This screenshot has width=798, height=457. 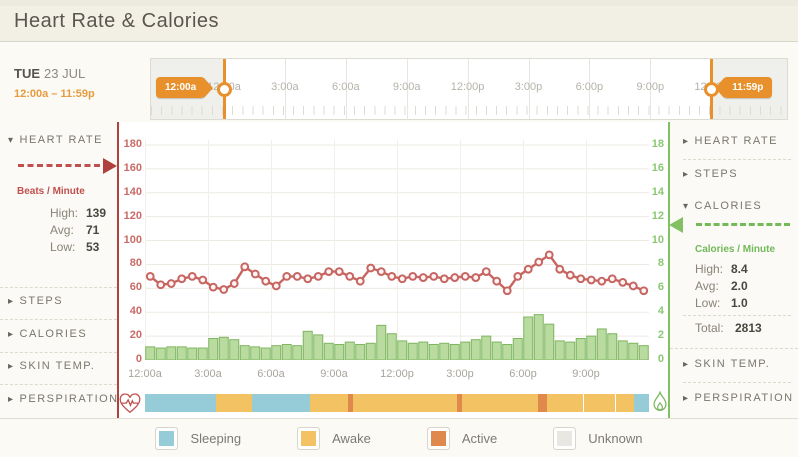 What do you see at coordinates (79, 83) in the screenshot?
I see `date-panel: TUE 23 JUL 12:00a – 11:59p` at bounding box center [79, 83].